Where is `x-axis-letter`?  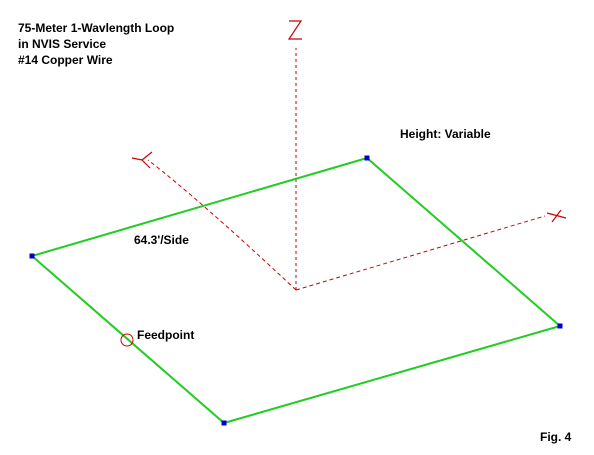 x-axis-letter is located at coordinates (556, 216).